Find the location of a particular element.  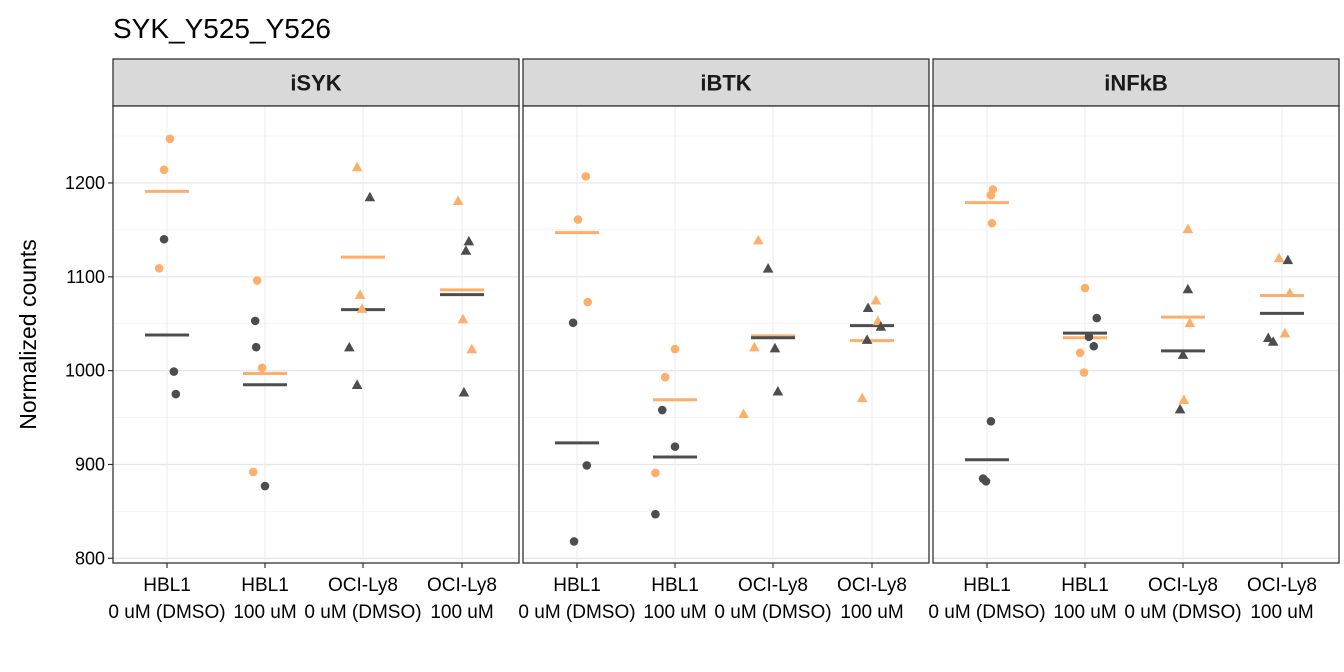

chart-title: SYK_Y525_Y526 is located at coordinates (222, 28).